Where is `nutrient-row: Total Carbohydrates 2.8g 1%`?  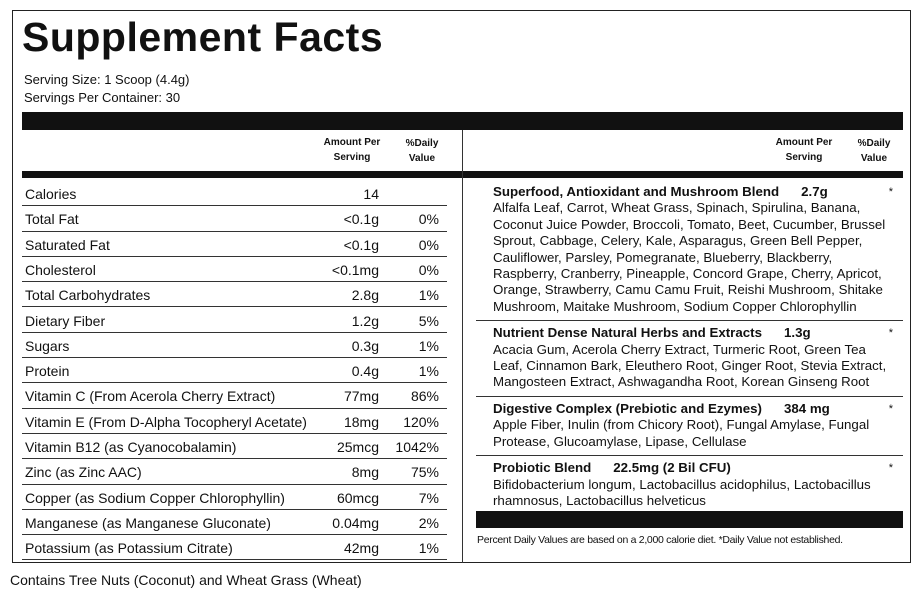
nutrient-row: Total Carbohydrates 2.8g 1% is located at coordinates (234, 295).